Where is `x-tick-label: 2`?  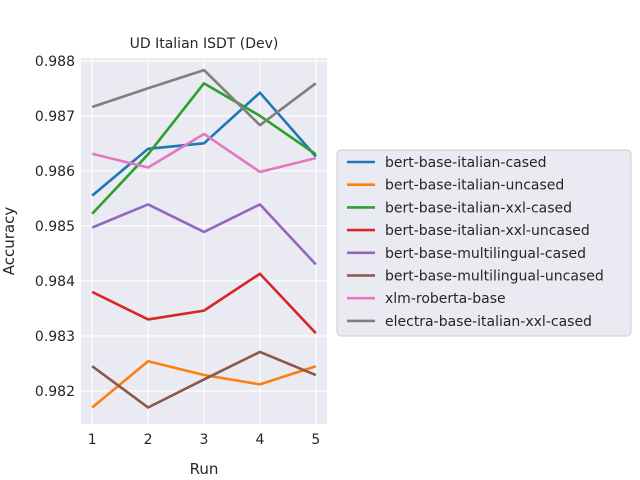 x-tick-label: 2 is located at coordinates (148, 440).